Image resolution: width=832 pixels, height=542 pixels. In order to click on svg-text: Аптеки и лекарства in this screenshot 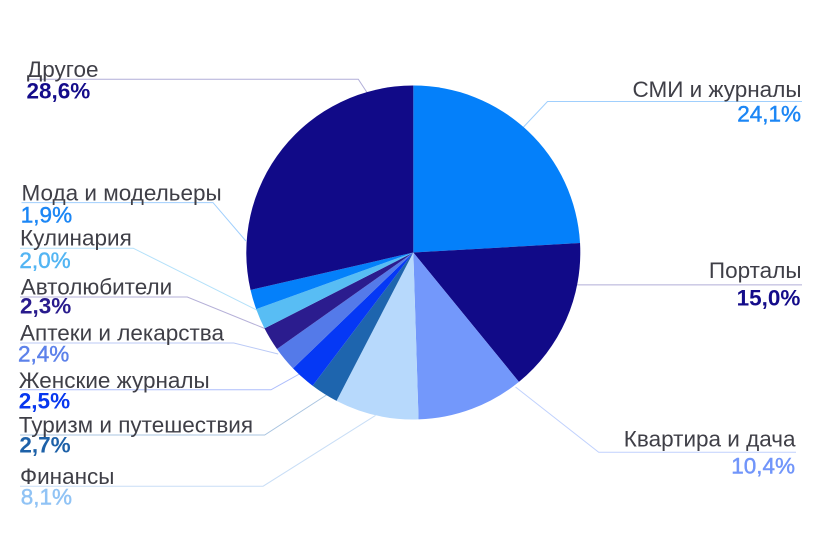, I will do `click(122, 333)`.